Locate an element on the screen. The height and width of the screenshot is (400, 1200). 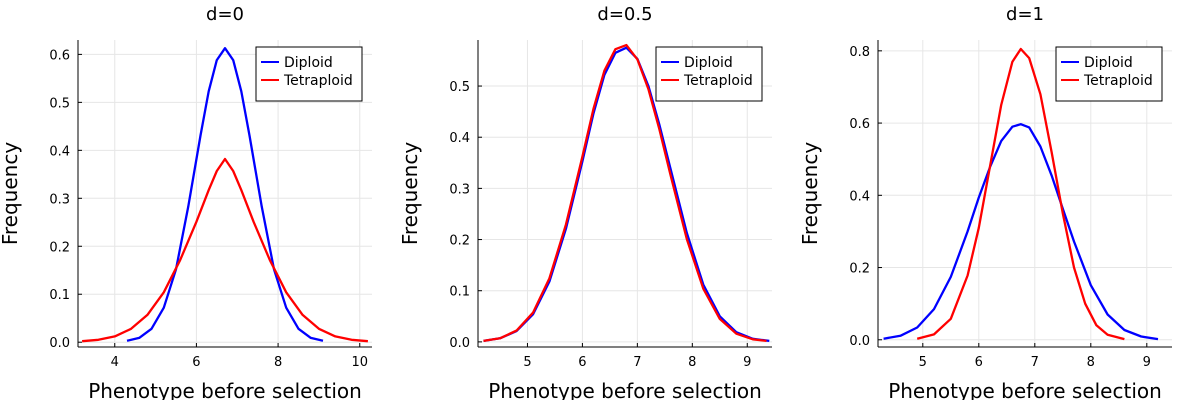
chart-title: d=0 is located at coordinates (225, 14).